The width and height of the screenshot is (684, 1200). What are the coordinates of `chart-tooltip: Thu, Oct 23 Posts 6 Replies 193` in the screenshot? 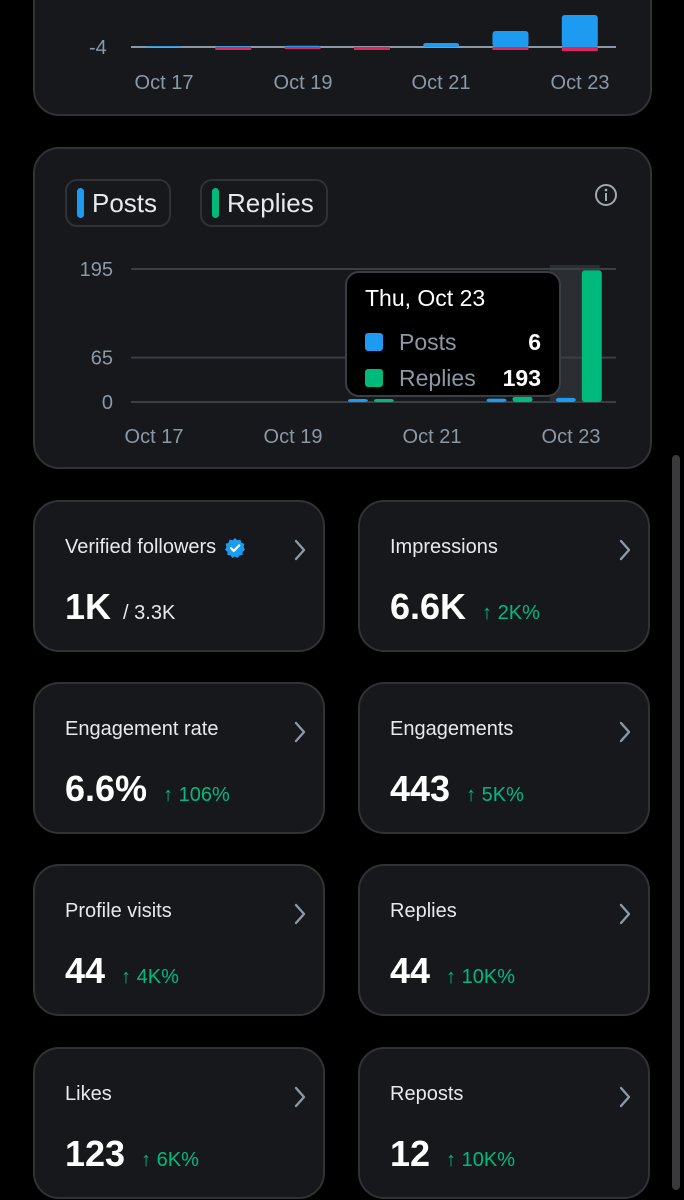 It's located at (453, 334).